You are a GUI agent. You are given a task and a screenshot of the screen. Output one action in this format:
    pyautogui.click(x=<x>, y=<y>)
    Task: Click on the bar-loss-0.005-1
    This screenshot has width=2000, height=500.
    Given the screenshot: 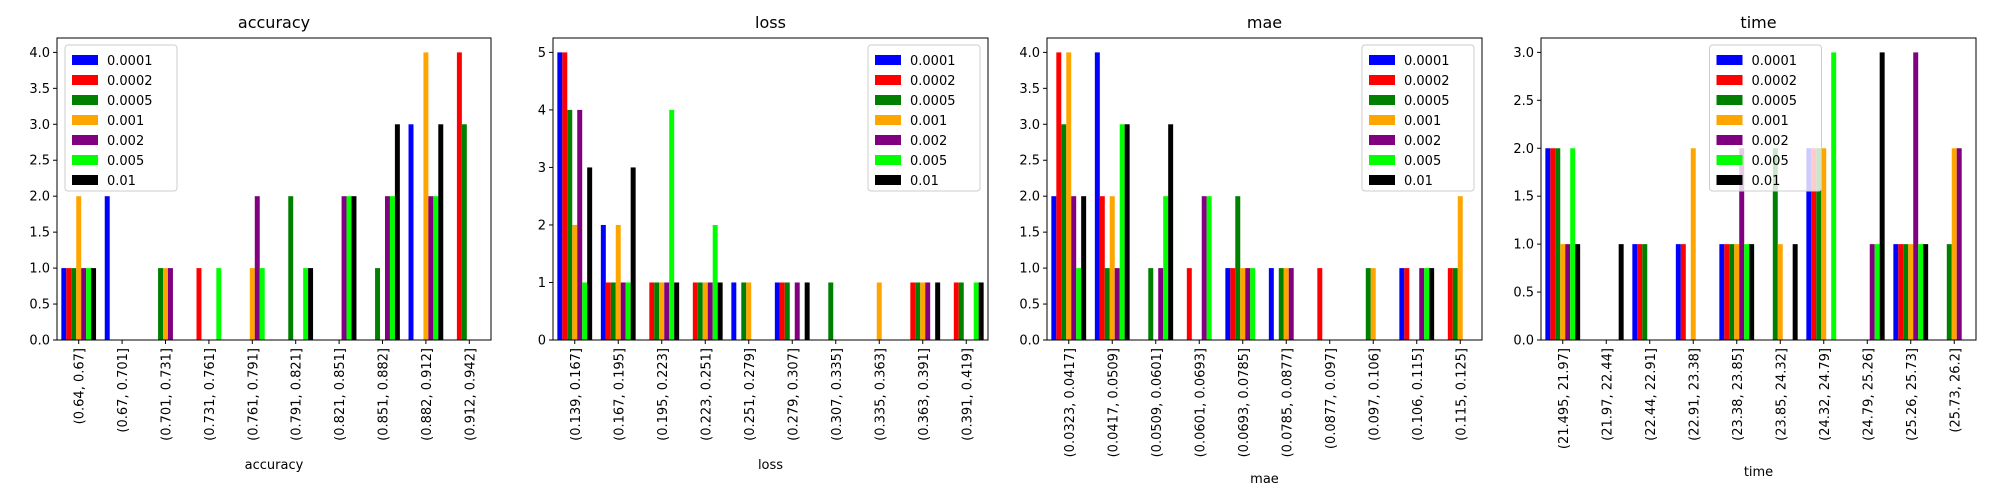 What is the action you would take?
    pyautogui.click(x=628, y=311)
    